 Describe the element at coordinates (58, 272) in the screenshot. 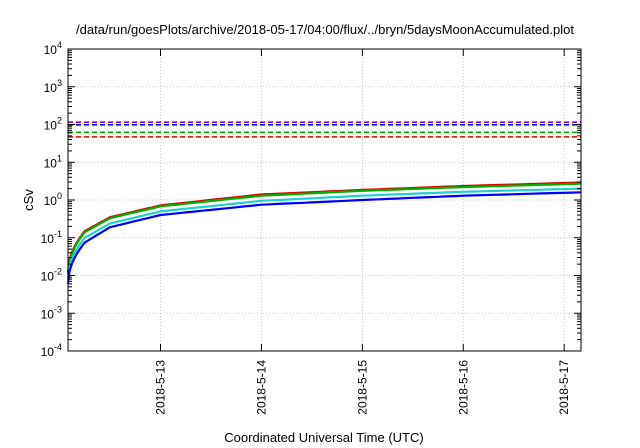

I see `y-tick-exponent: -2` at that location.